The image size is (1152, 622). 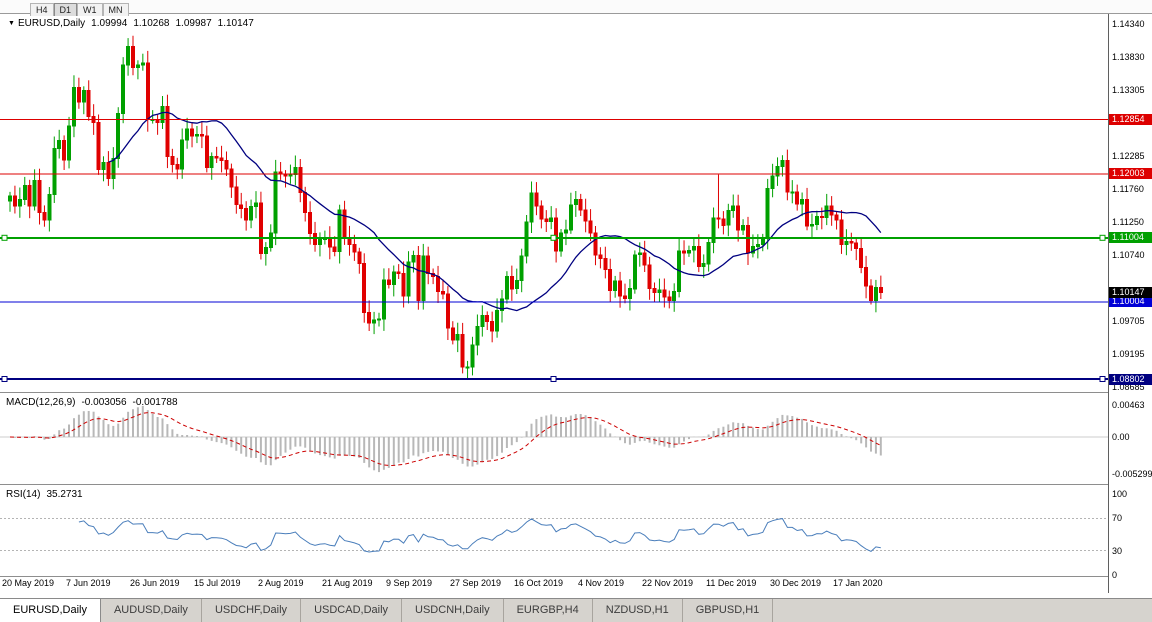 I want to click on price-badge-1.11004: 1.11004, so click(x=1130, y=238).